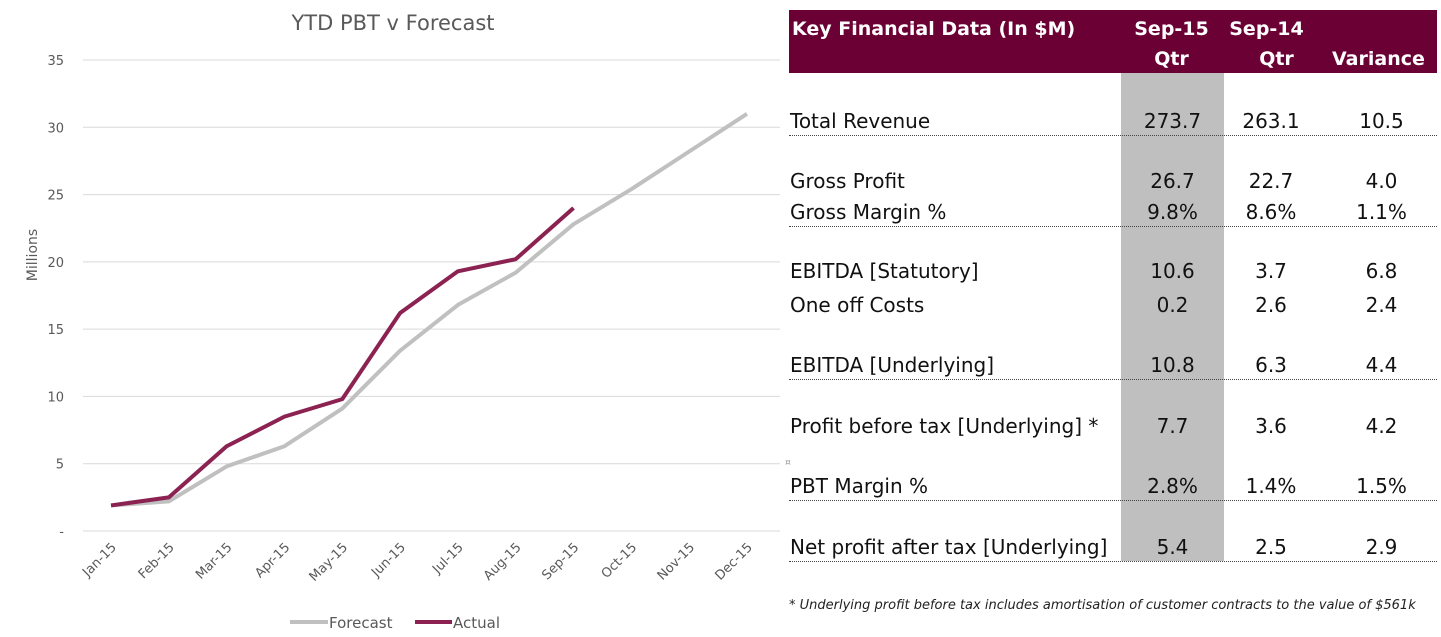 The width and height of the screenshot is (1441, 637). Describe the element at coordinates (1171, 59) in the screenshot. I see `col-sep15-qtr: Qtr` at that location.